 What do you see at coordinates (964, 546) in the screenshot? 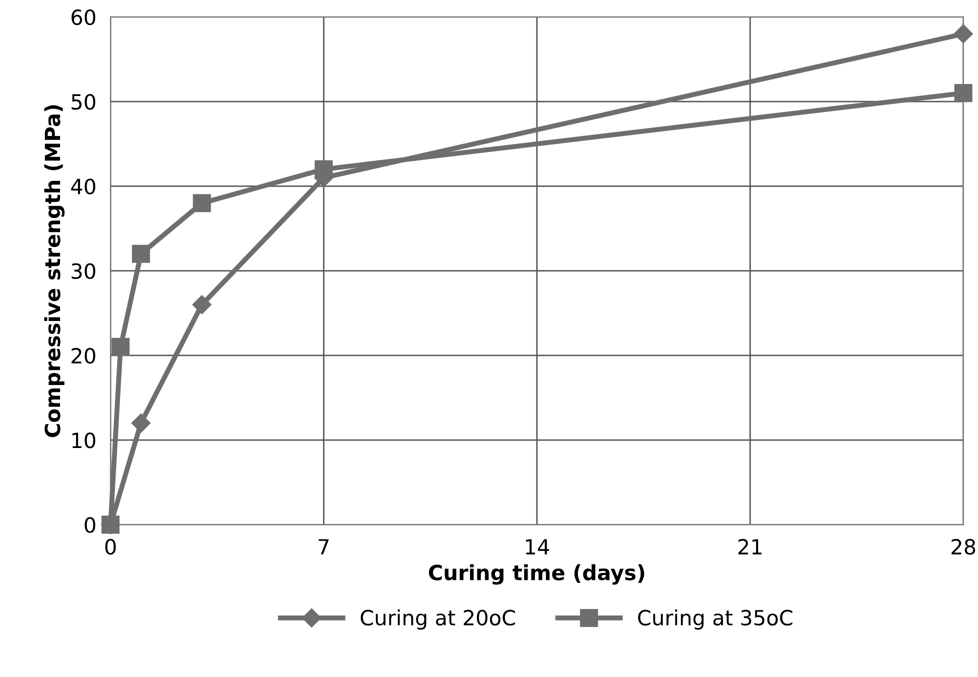
I see `x-tick-label: 28` at bounding box center [964, 546].